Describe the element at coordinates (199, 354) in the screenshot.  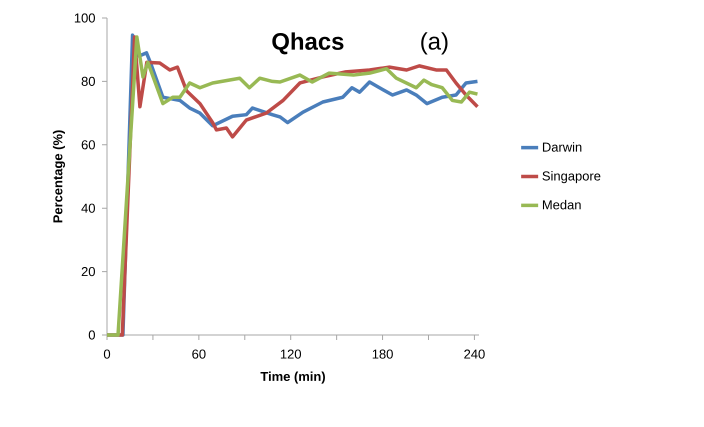
I see `x-tick-label: 60` at that location.